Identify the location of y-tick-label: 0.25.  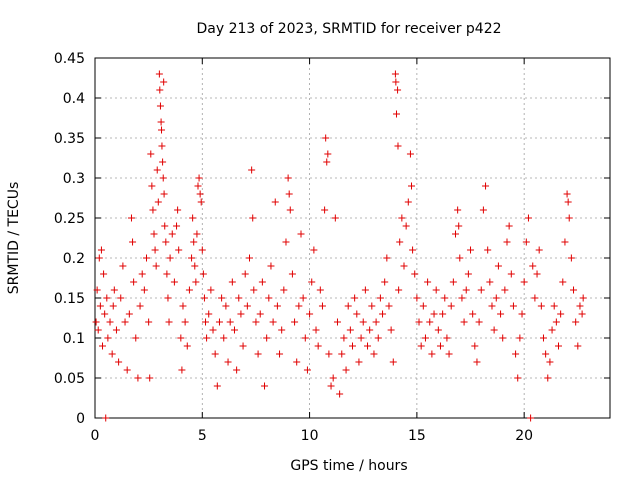
(69, 219).